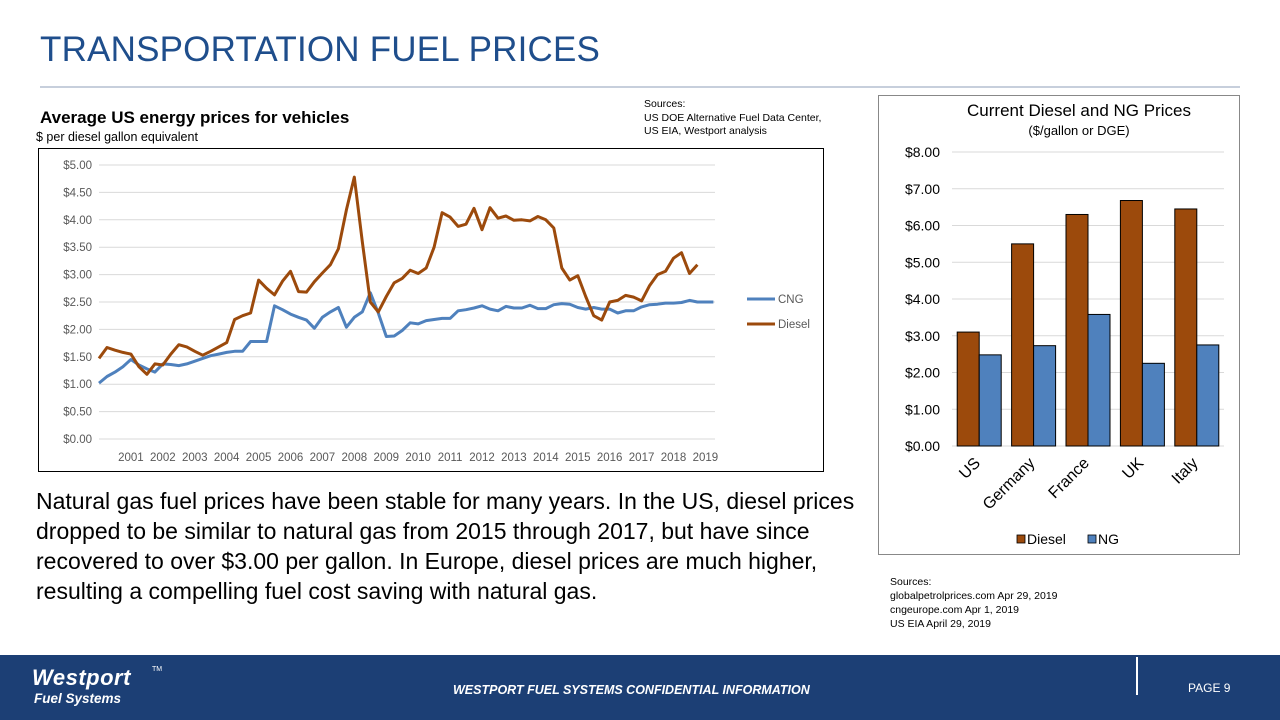  What do you see at coordinates (578, 458) in the screenshot?
I see `x-tick-label: 2015` at bounding box center [578, 458].